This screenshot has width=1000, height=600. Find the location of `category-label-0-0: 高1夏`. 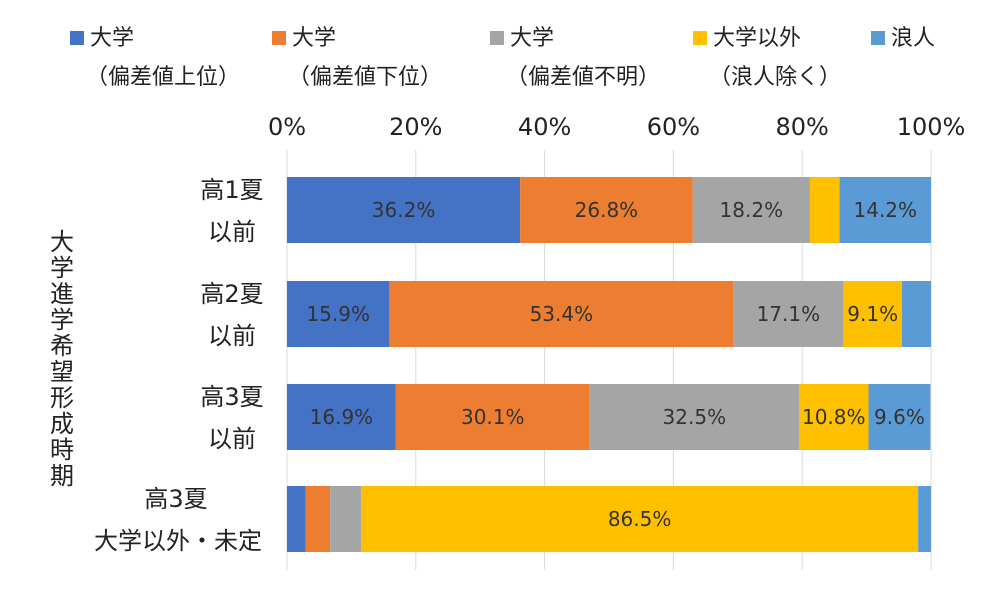

category-label-0-0: 高1夏 is located at coordinates (231, 190).